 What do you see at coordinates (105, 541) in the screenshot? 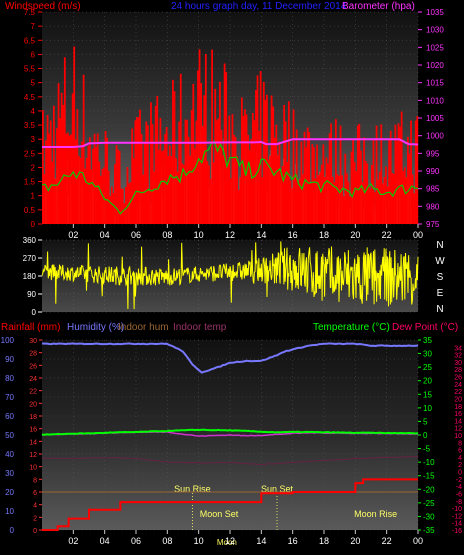
I see `climate-x-tick-label: 04` at bounding box center [105, 541].